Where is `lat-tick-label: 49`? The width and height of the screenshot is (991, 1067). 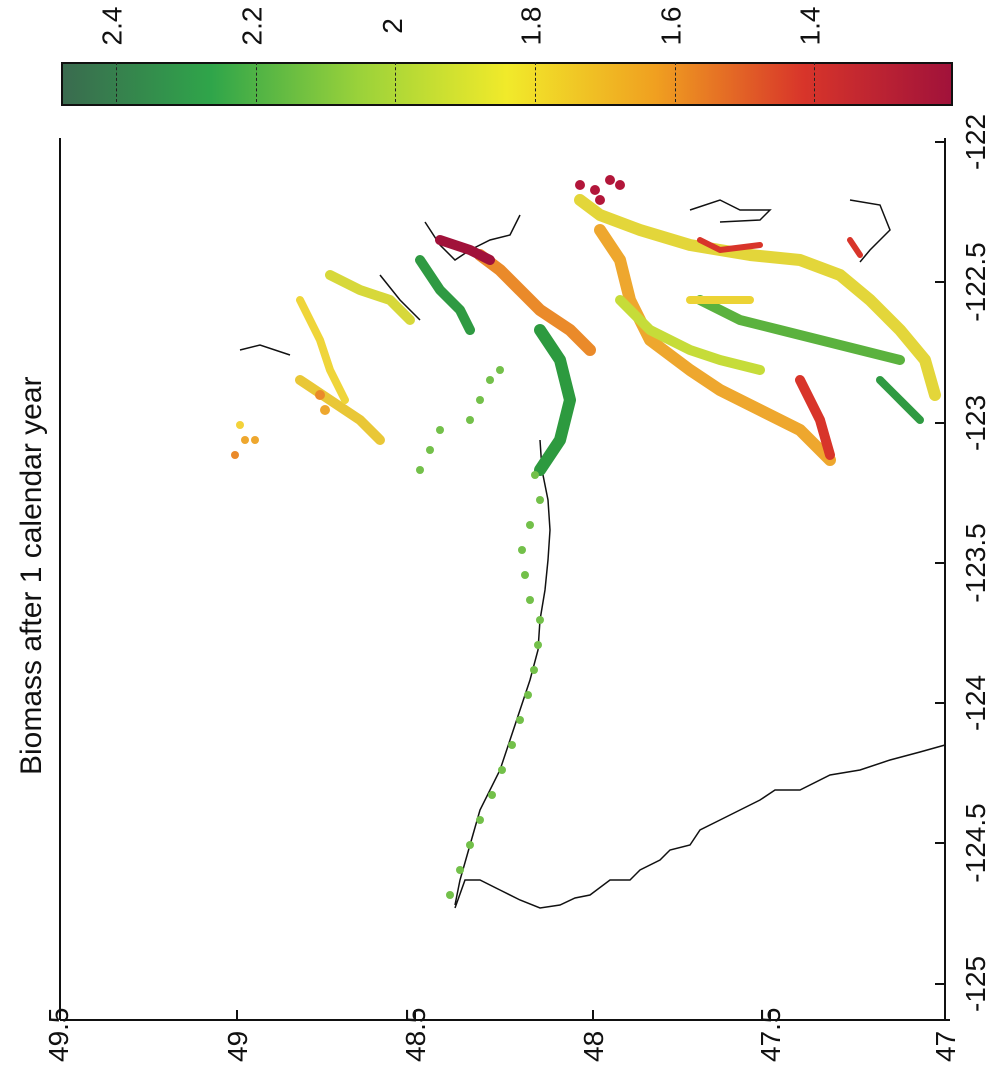
lat-tick-label: 49 is located at coordinates (237, 1046).